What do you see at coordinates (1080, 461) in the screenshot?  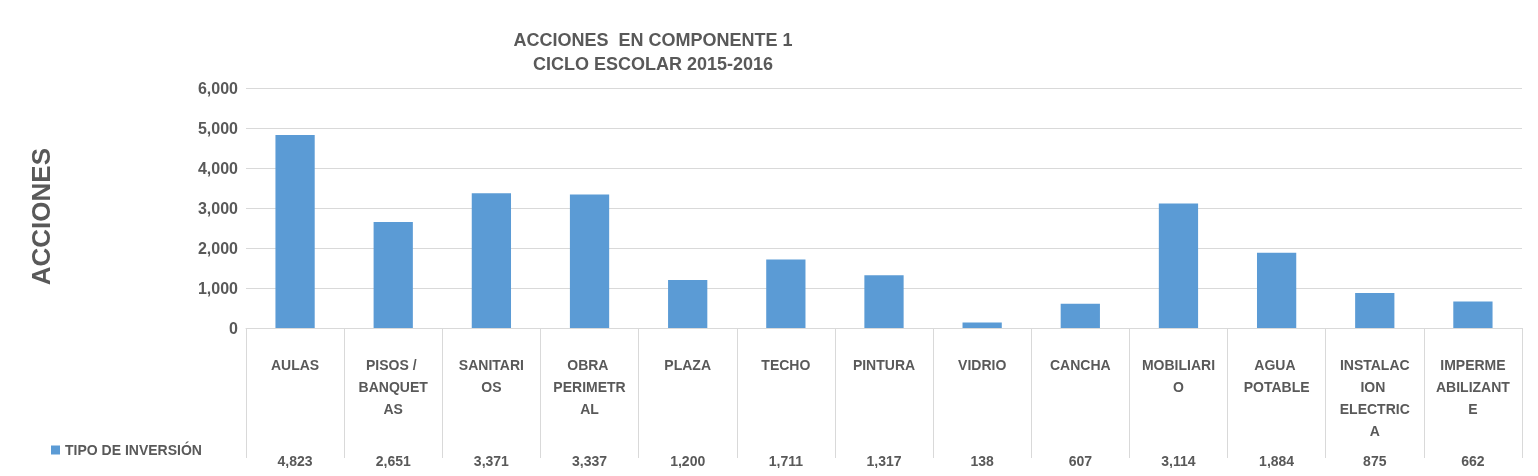 I see `data-label: 607` at bounding box center [1080, 461].